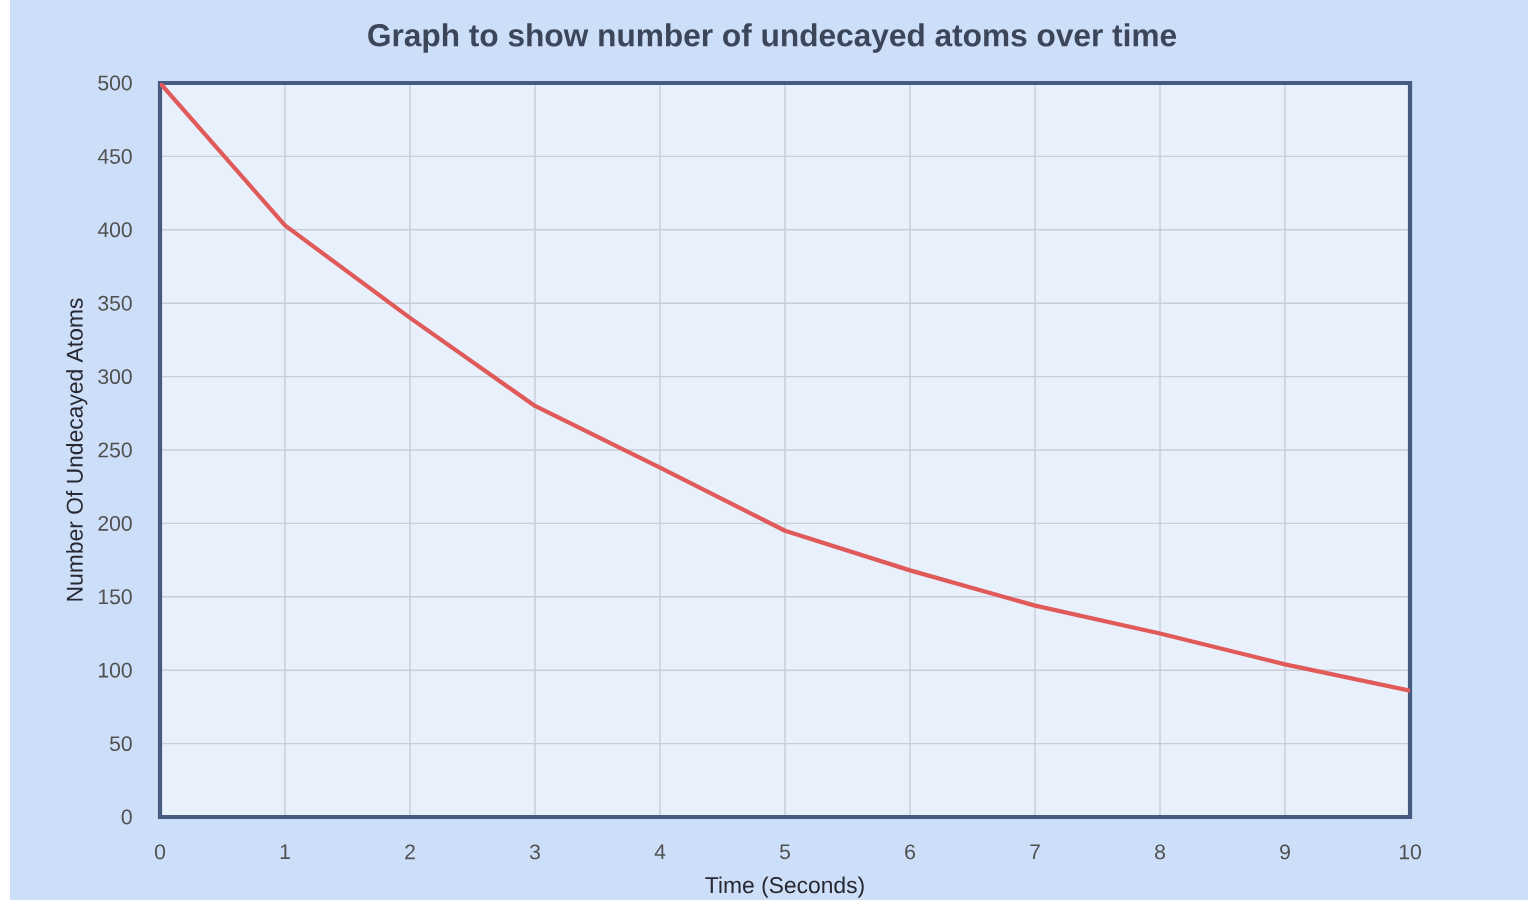 The image size is (1528, 905). I want to click on y-tick-label: 50, so click(120, 744).